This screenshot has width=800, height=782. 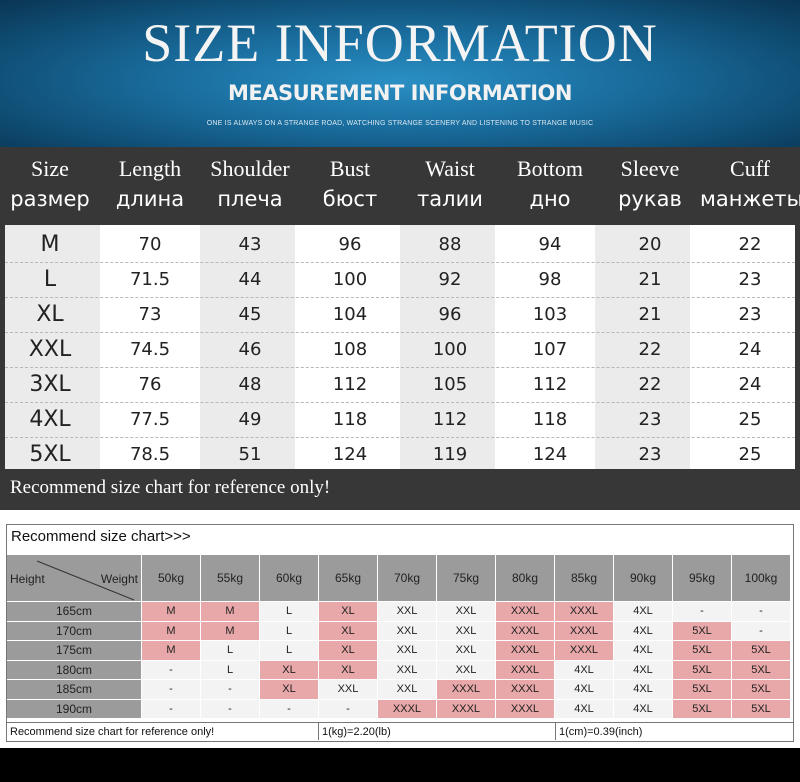 What do you see at coordinates (74, 651) in the screenshot?
I see `height-header: 175cm` at bounding box center [74, 651].